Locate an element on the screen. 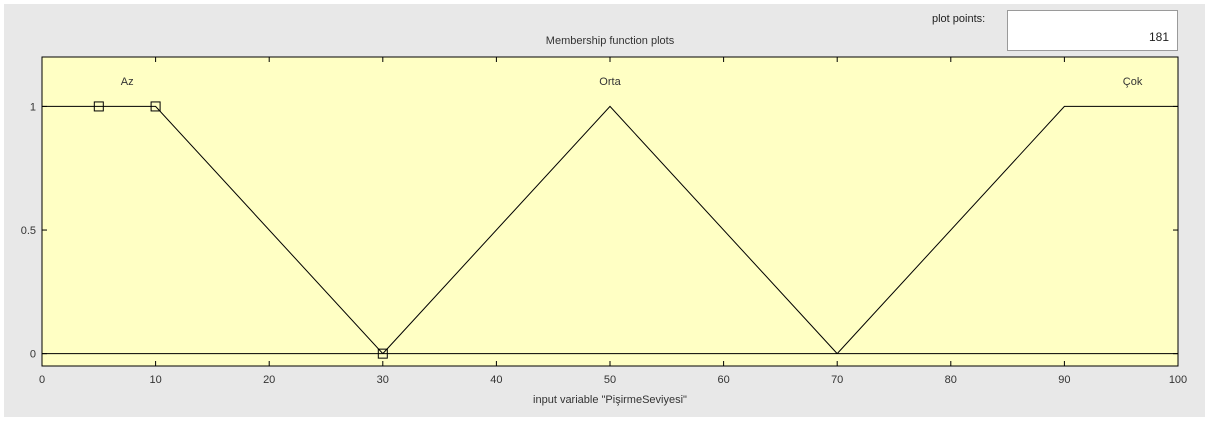 This screenshot has height=421, width=1211. x-tick-label: 80 is located at coordinates (951, 380).